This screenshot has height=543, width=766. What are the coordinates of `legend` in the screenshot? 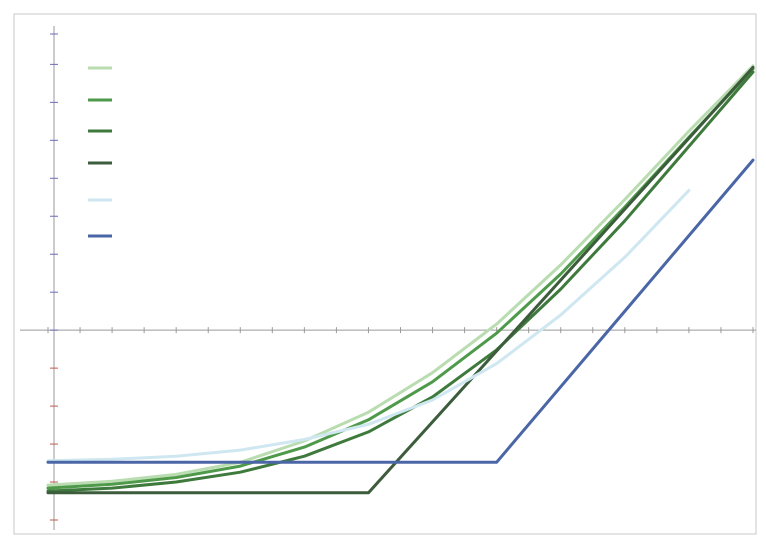 It's located at (100, 152).